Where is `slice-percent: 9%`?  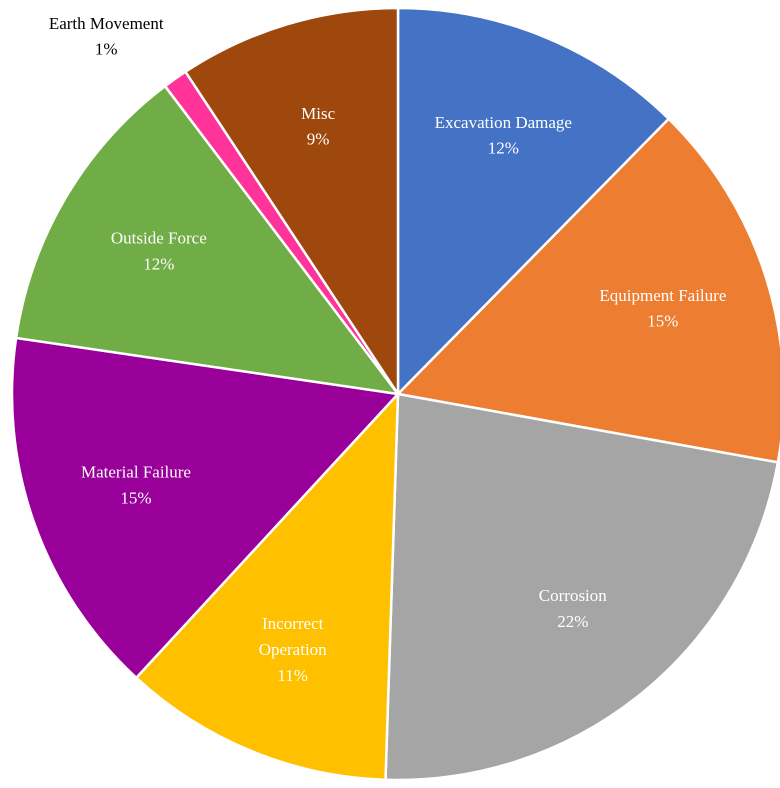
slice-percent: 9% is located at coordinates (318, 139).